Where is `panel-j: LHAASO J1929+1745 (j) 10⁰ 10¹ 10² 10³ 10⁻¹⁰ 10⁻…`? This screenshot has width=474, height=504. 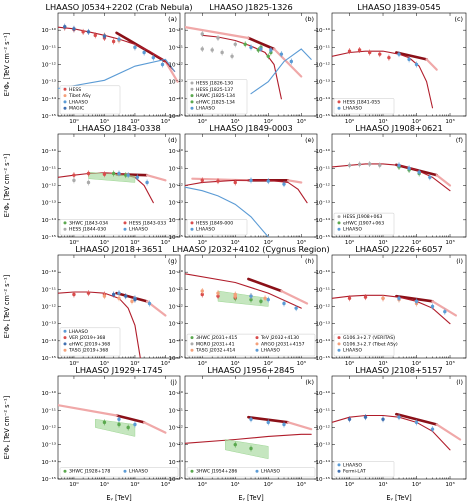
panel-j: LHAASO J1929+1745 (j) 10⁰ 10¹ 10² 10³ 10⁻¹⁰ 10⁻… is located at coordinates (111, 426).